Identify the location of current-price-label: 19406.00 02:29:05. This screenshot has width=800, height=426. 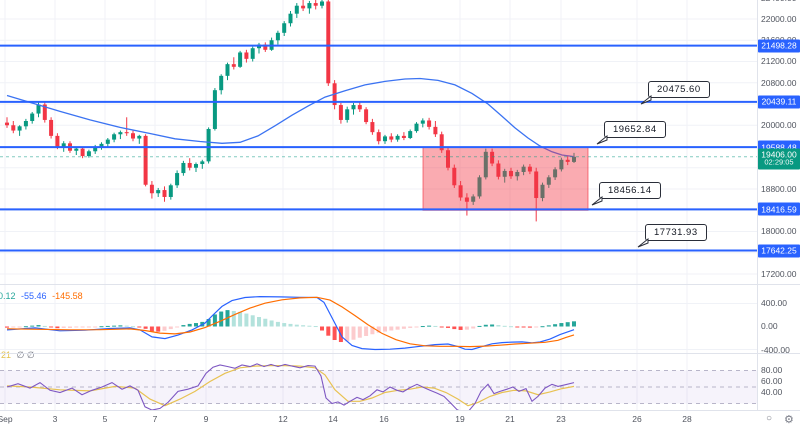
(779, 159).